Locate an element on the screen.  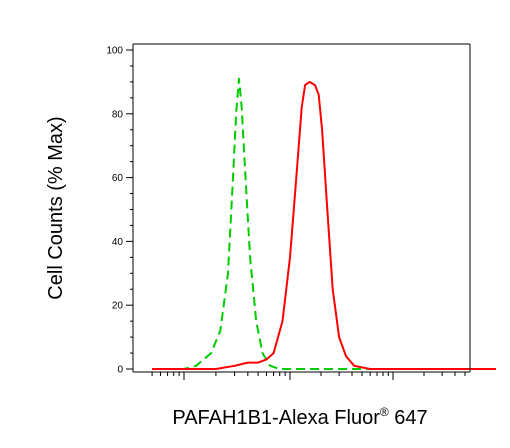
x-axis-title-registered-mark: ® is located at coordinates (384, 412).